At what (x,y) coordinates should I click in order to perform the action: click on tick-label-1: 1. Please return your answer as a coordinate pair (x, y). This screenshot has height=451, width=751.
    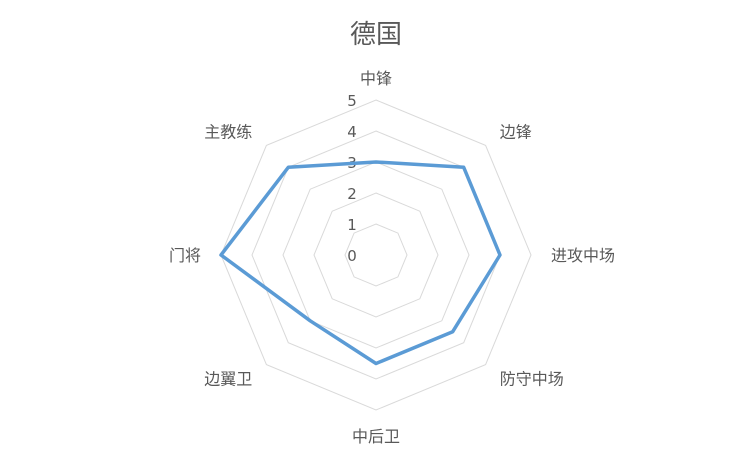
    Looking at the image, I should click on (352, 225).